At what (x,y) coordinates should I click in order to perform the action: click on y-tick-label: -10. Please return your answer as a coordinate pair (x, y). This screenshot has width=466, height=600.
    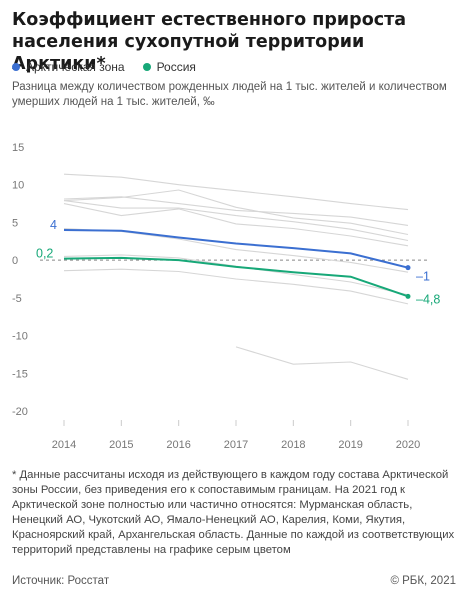
    Looking at the image, I should click on (20, 337).